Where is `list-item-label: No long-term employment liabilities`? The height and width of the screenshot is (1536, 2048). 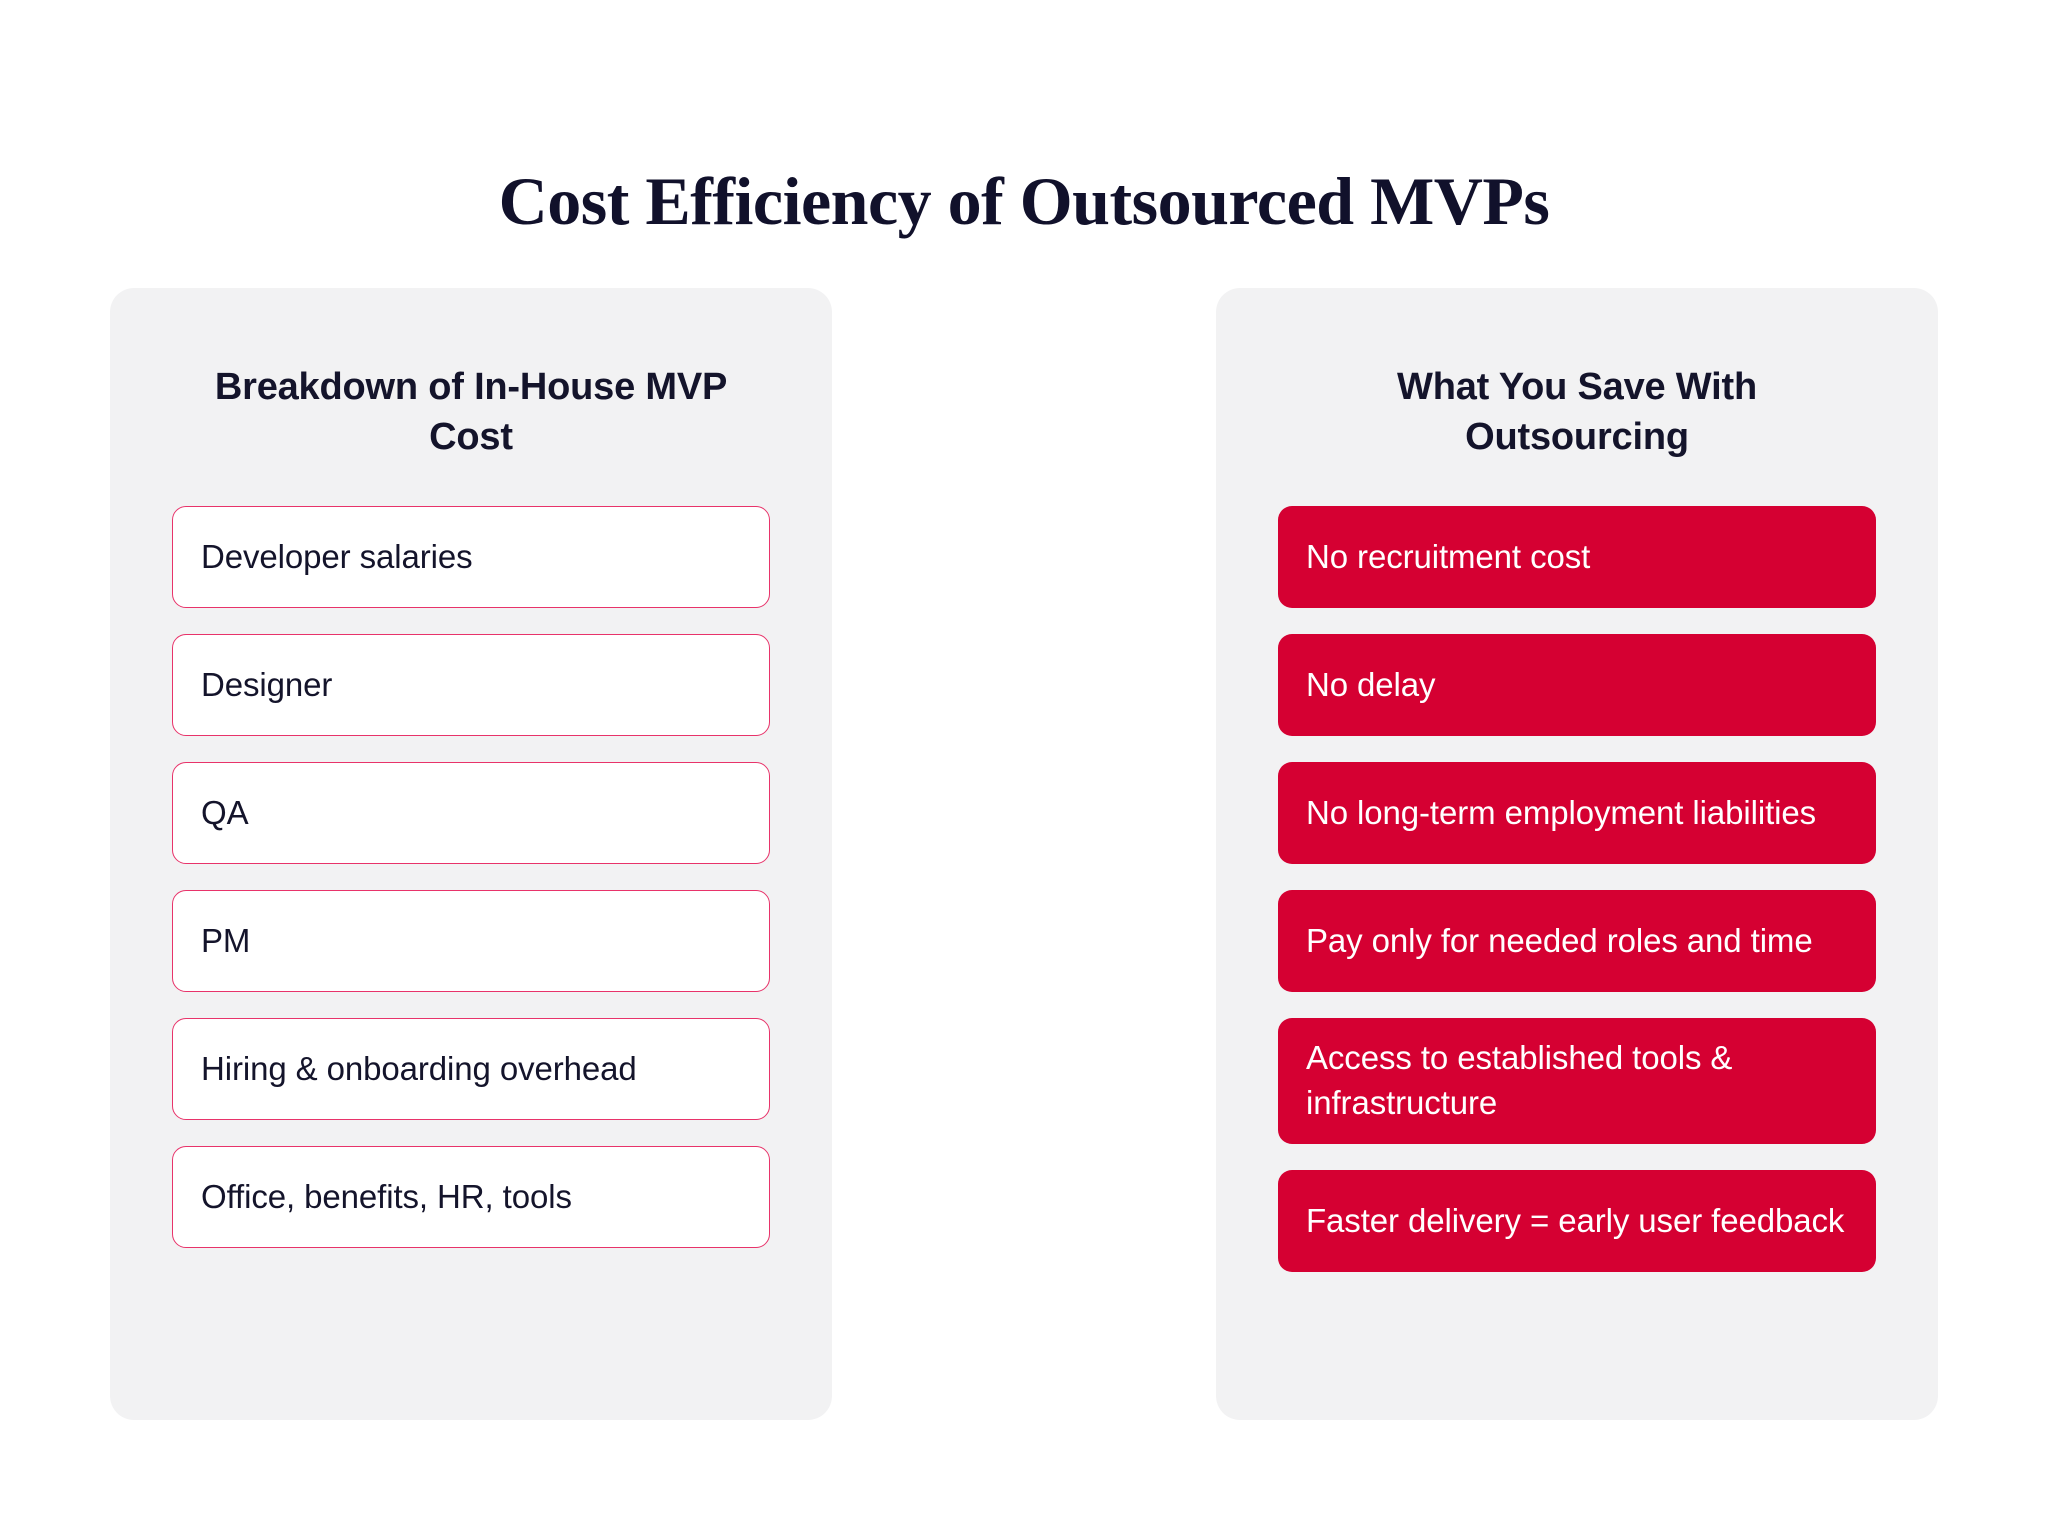
list-item-label: No long-term employment liabilities is located at coordinates (1561, 812).